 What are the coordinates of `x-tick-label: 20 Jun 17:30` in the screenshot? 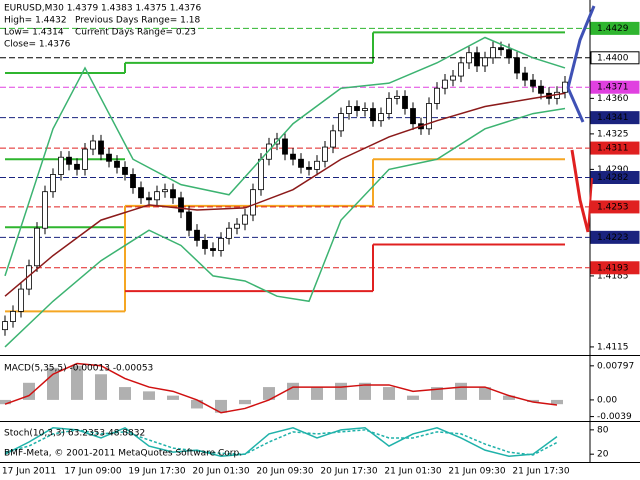 It's located at (348, 472).